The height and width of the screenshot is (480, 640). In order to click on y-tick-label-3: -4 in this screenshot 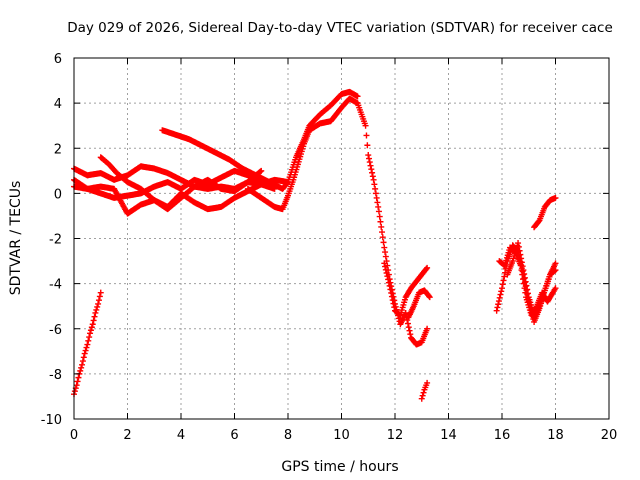, I will do `click(55, 285)`.